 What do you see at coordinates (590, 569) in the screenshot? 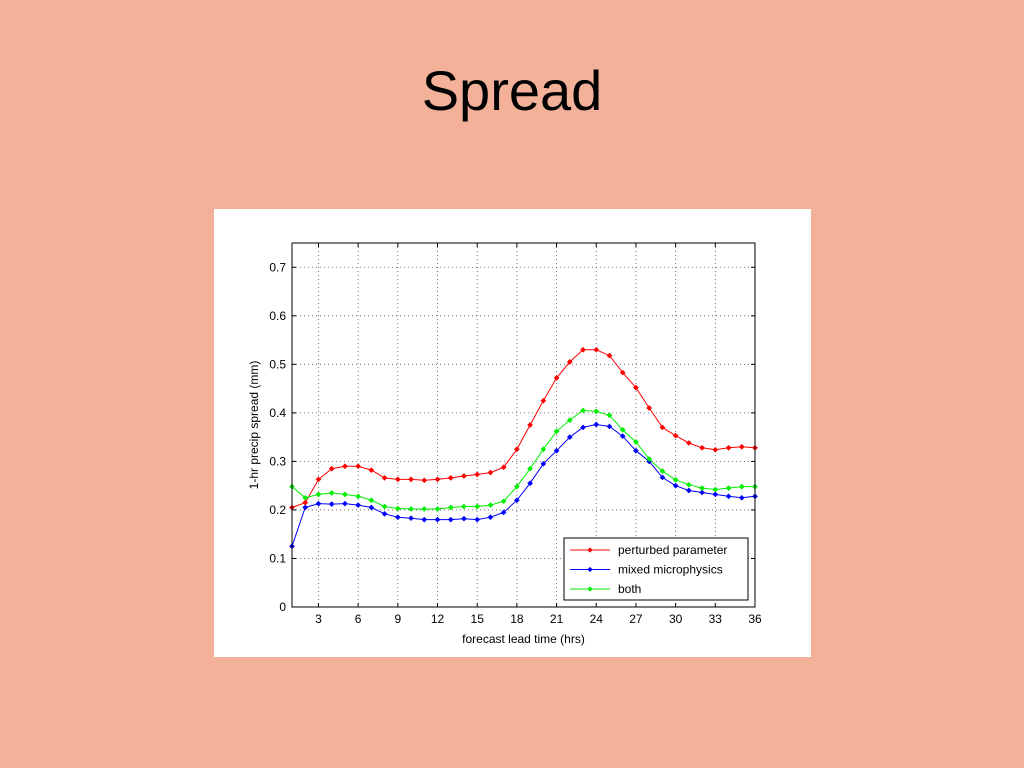
I see `legend-swatch-marker` at bounding box center [590, 569].